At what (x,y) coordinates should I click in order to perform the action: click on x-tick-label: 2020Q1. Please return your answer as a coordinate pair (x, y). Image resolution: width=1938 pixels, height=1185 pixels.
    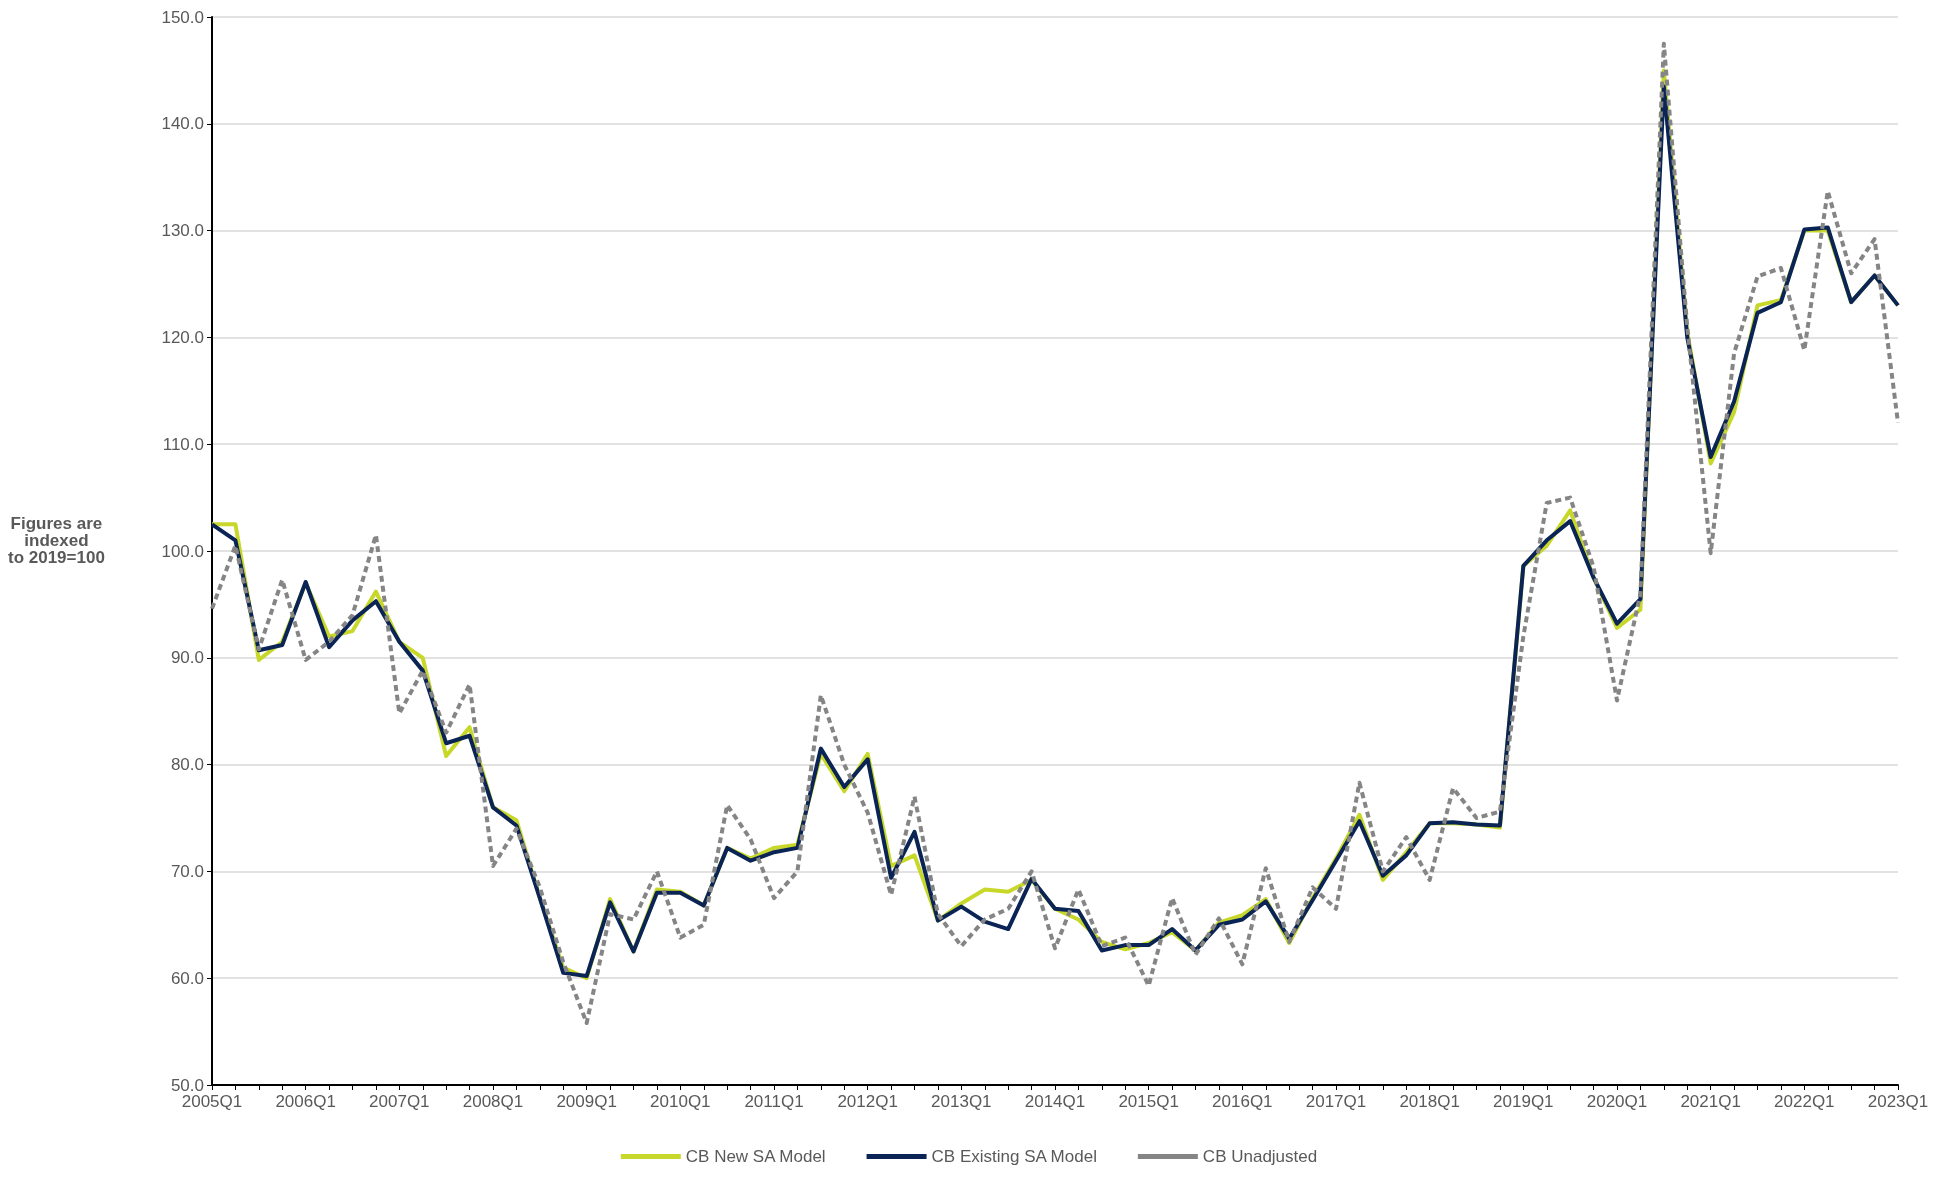
    Looking at the image, I should click on (1617, 1101).